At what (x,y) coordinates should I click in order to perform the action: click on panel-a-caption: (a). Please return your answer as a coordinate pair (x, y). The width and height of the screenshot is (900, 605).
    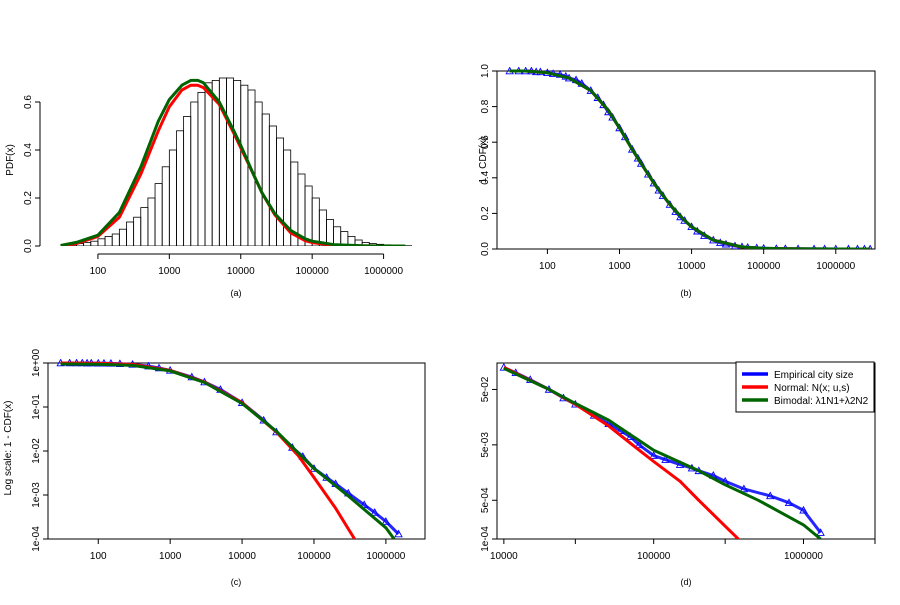
    Looking at the image, I should click on (236, 293).